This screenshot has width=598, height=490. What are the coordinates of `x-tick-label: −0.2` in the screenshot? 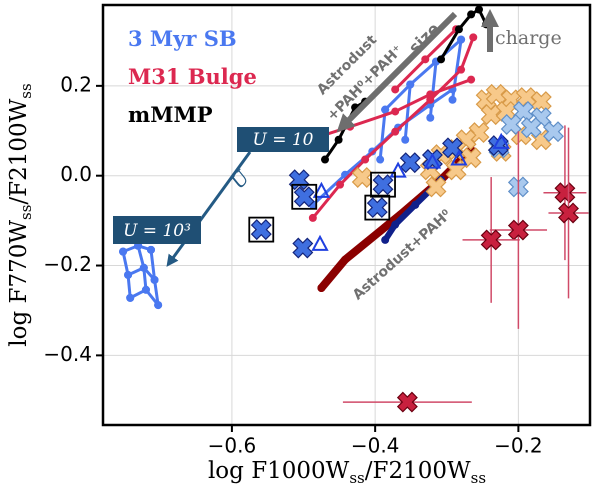 It's located at (518, 446).